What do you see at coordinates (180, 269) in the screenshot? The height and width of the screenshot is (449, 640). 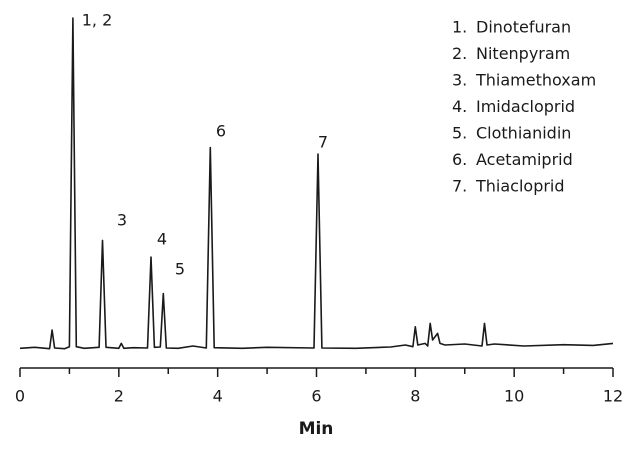 I see `peak-label: 5` at bounding box center [180, 269].